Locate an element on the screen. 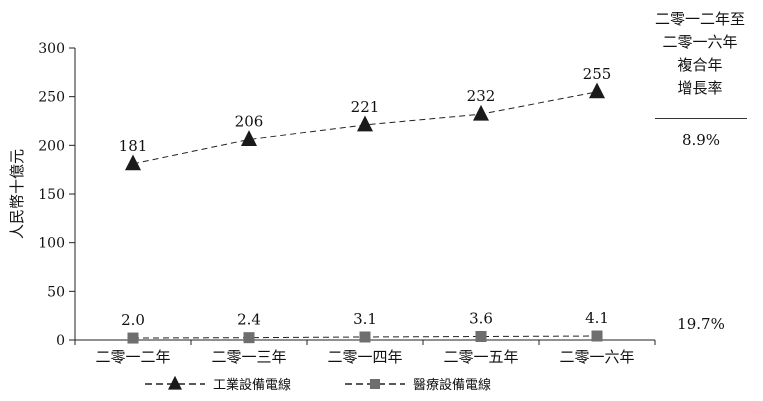 Image resolution: width=763 pixels, height=401 pixels. x-tick-label: 二零一四年 is located at coordinates (364, 357).